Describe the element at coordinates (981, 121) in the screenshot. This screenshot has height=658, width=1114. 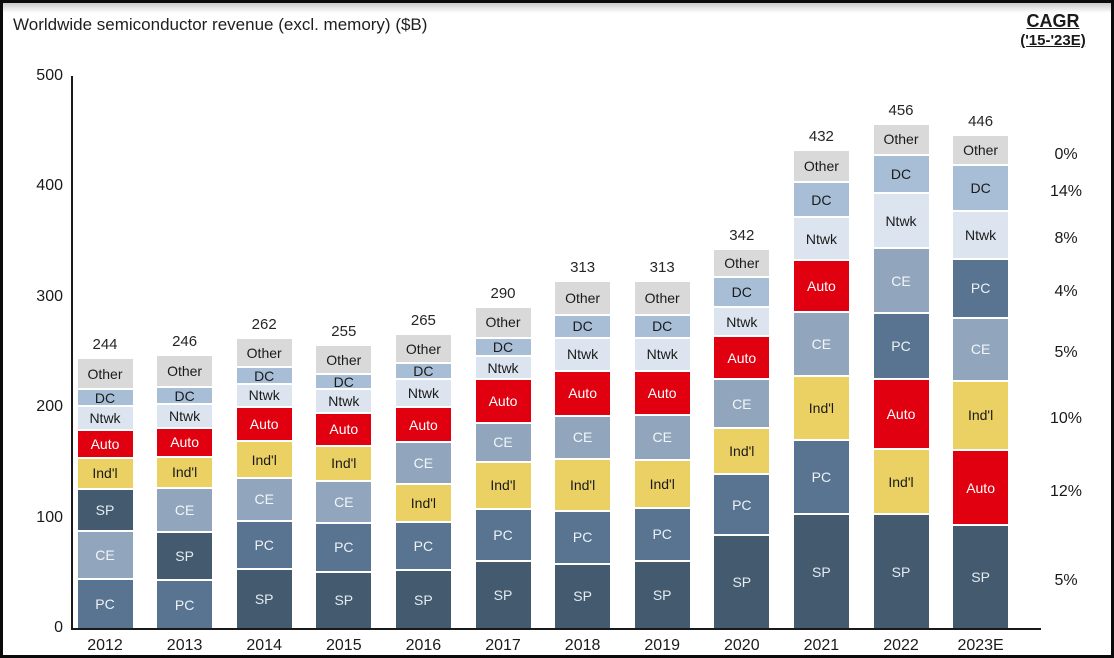
I see `bar-total-label: 446` at that location.